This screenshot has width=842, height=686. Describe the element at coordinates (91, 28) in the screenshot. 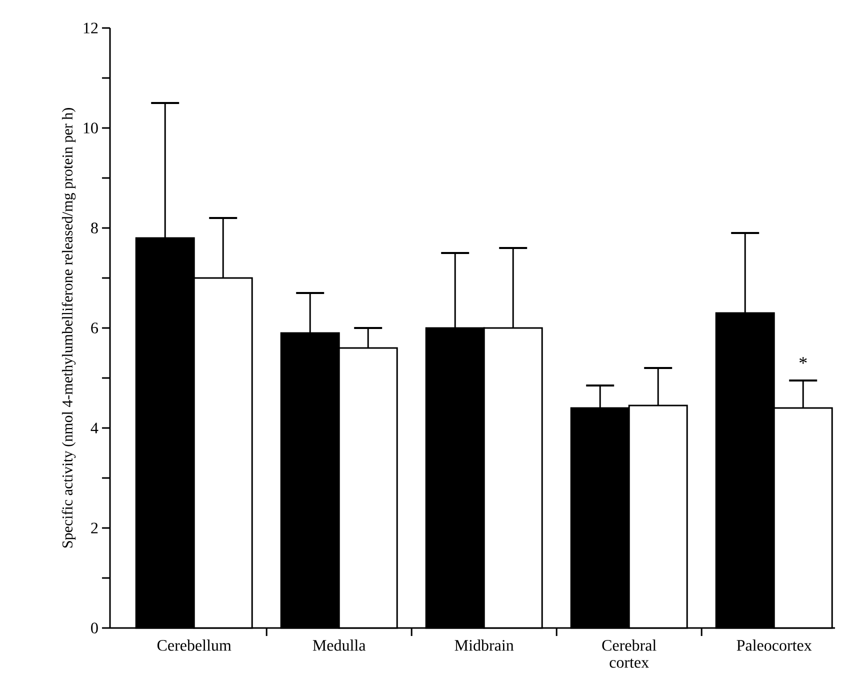

I see `y-tick-label: 12` at that location.